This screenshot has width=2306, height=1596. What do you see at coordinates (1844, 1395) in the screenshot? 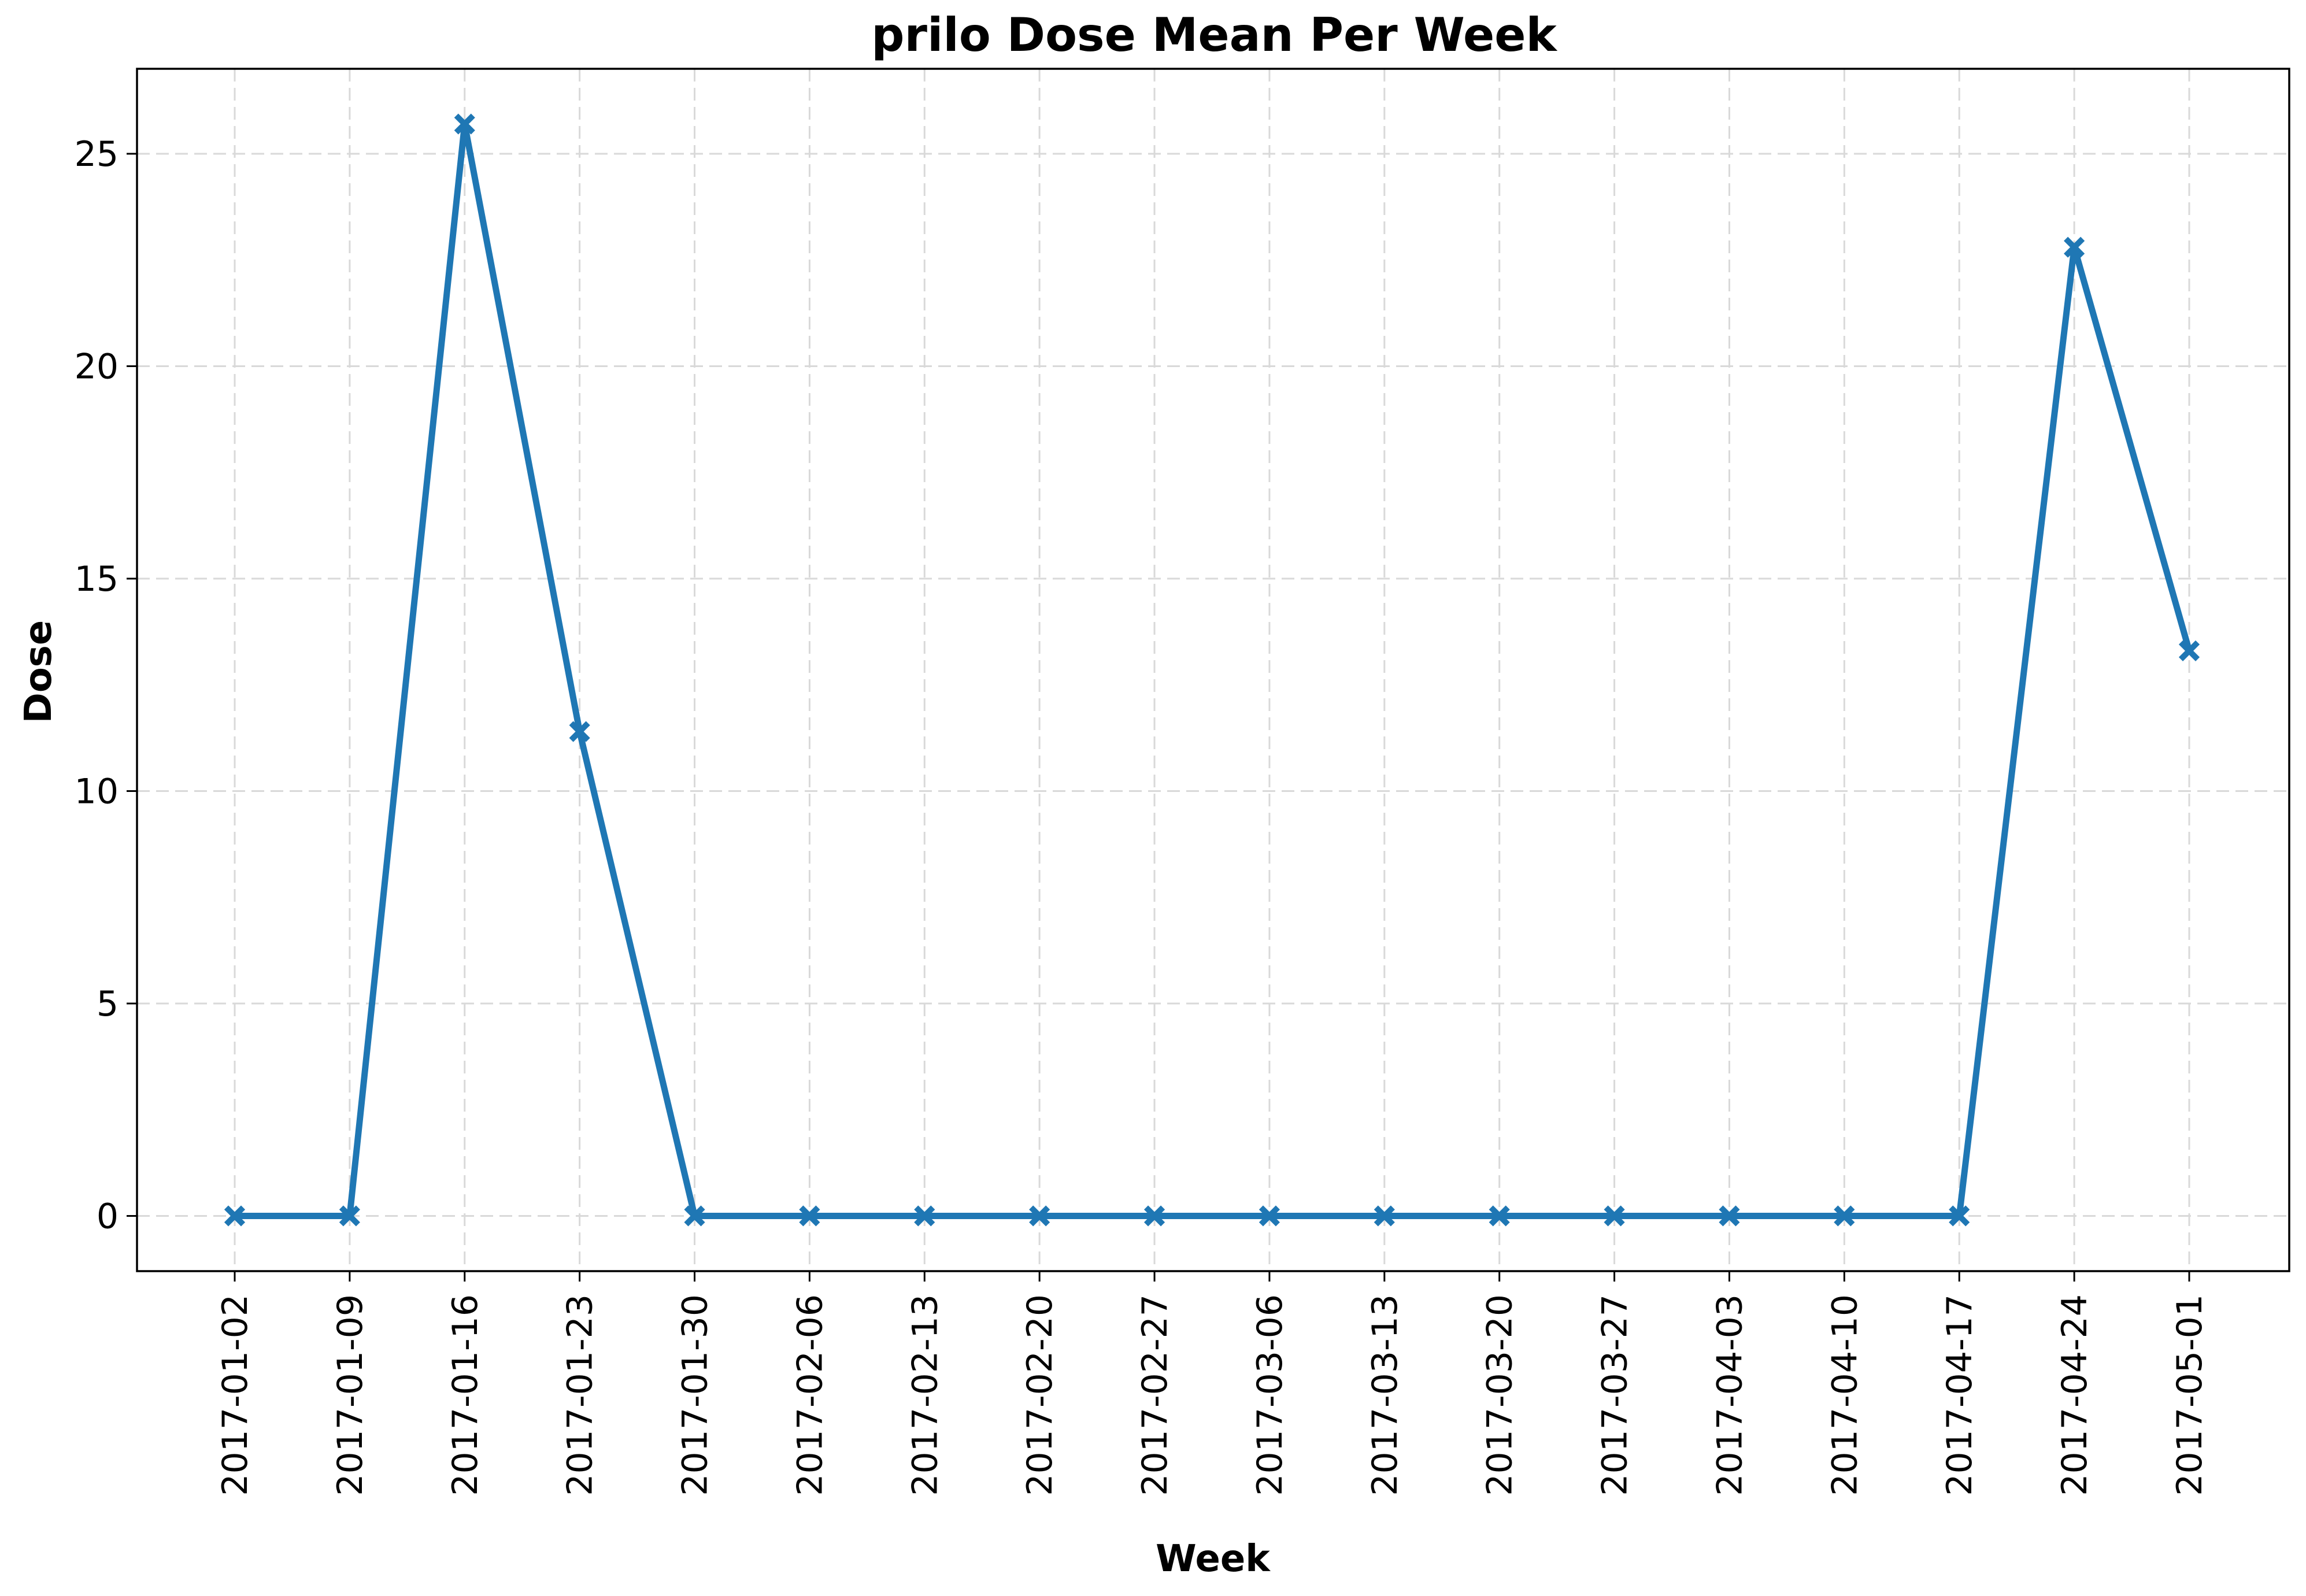
I see `x-tick-label: 2017-04-10` at bounding box center [1844, 1395].